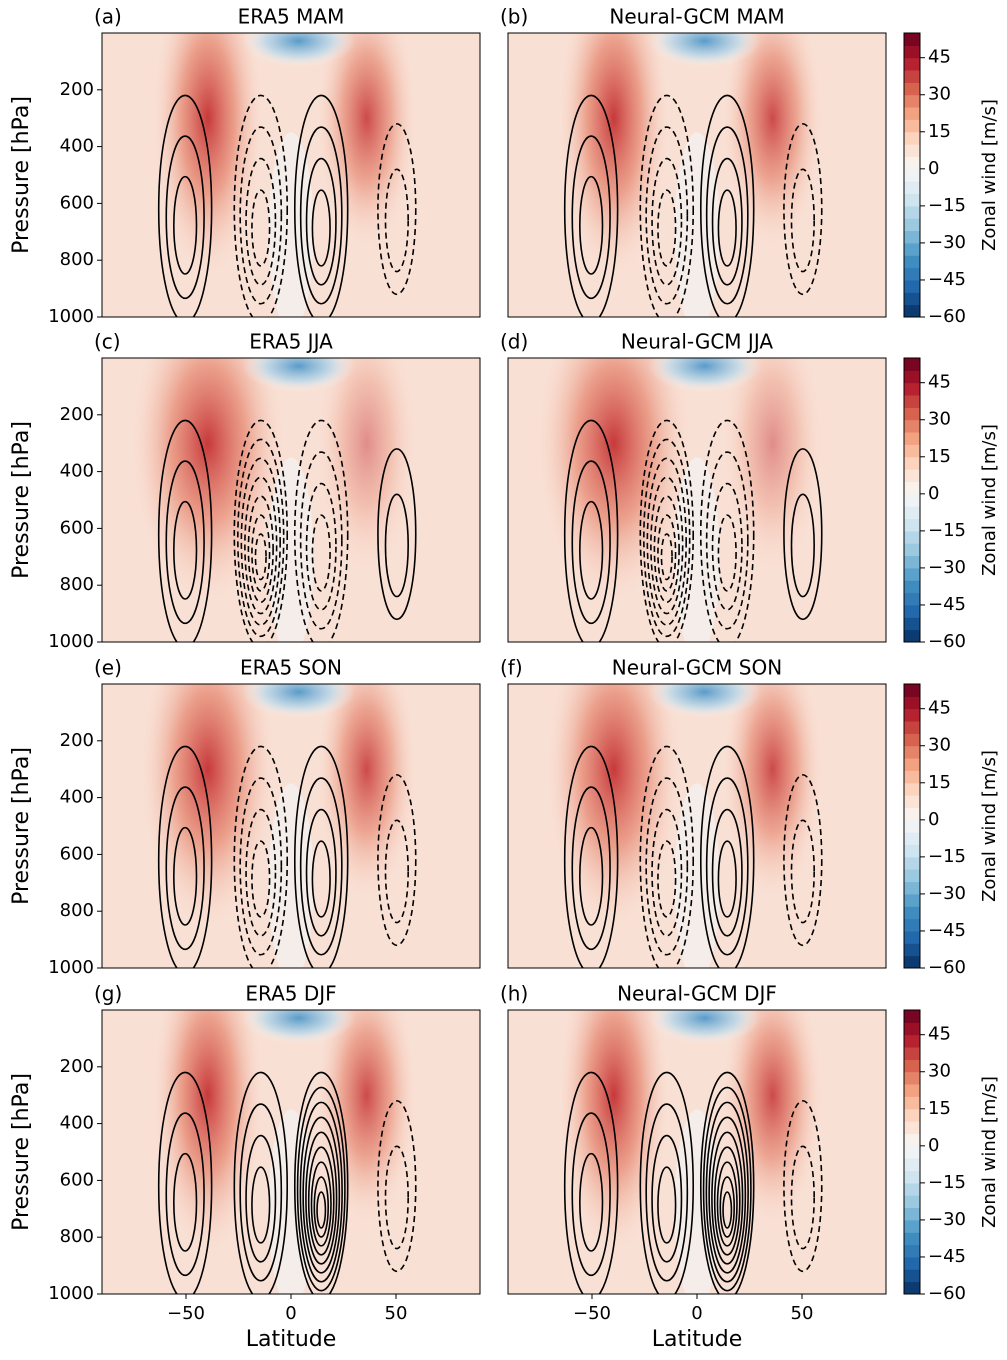 The image size is (1007, 1360). What do you see at coordinates (291, 175) in the screenshot?
I see `frame` at bounding box center [291, 175].